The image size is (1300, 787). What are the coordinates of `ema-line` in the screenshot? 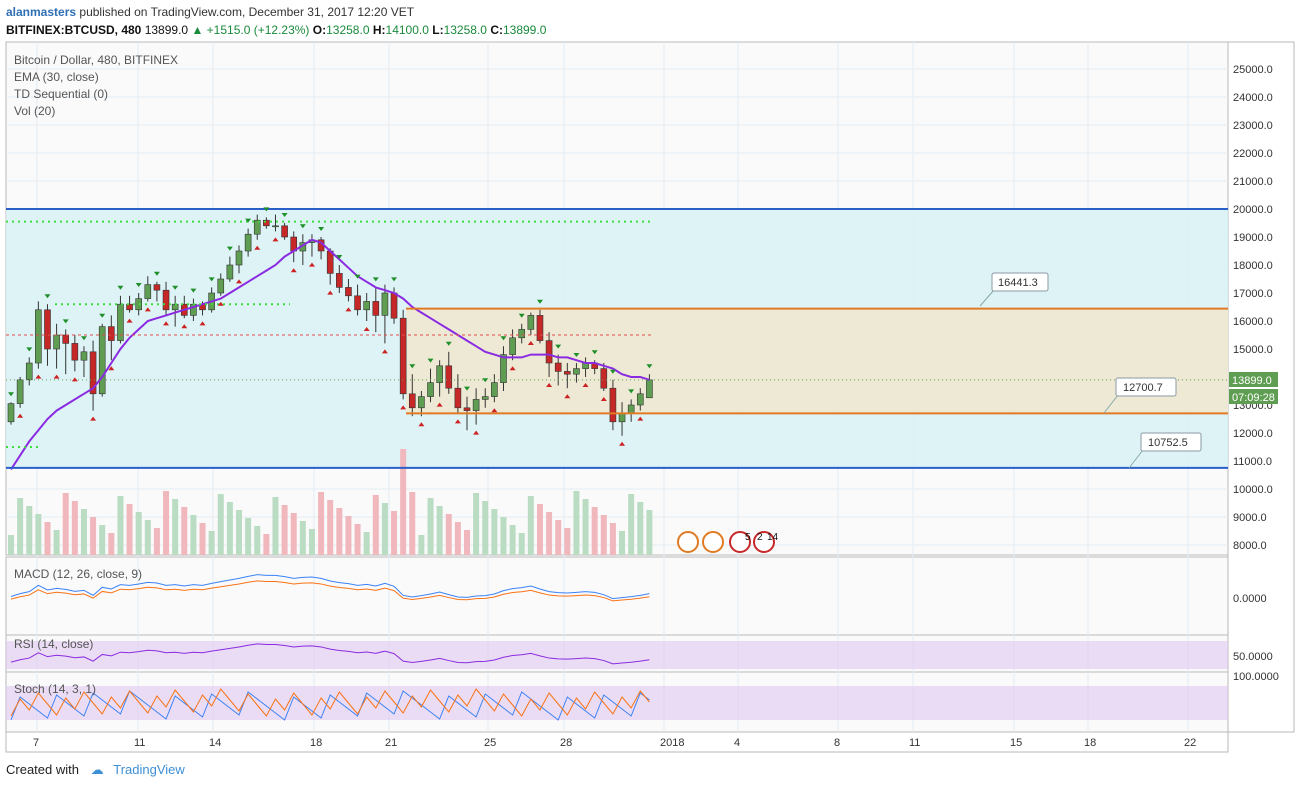 It's located at (330, 354).